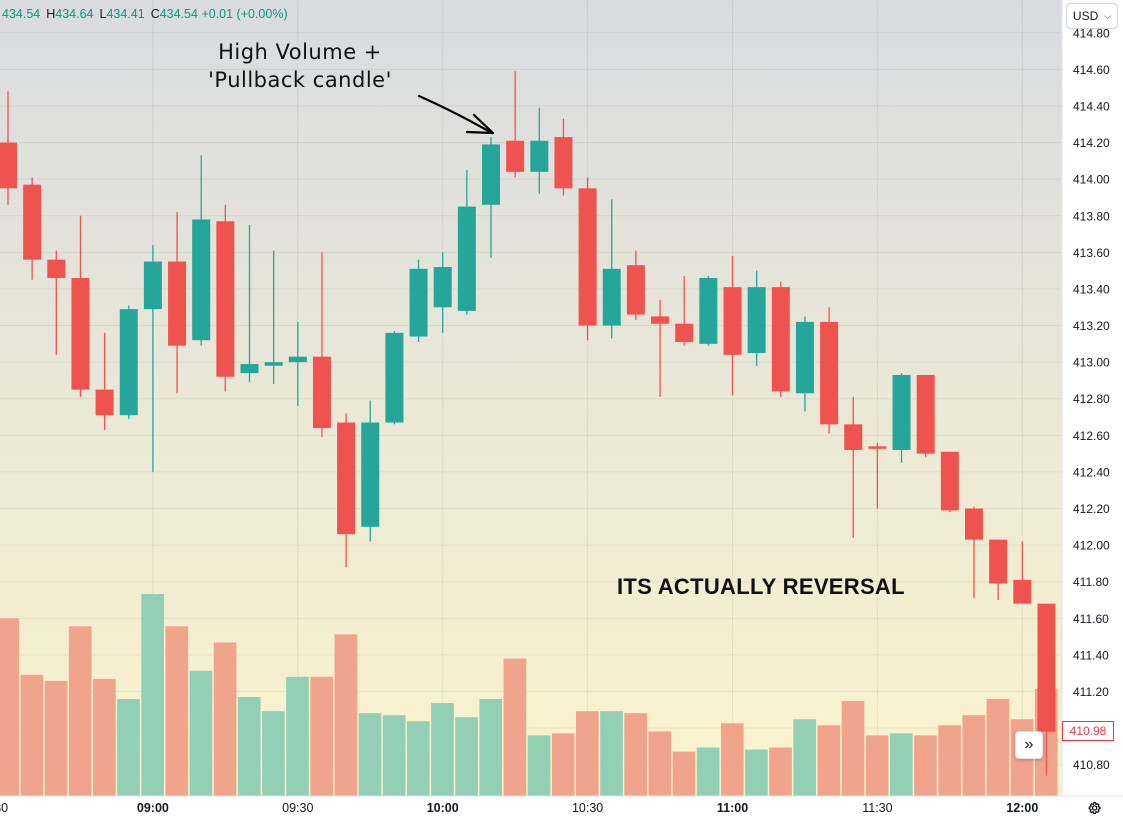  I want to click on price-tick-label: 410.80, so click(1091, 765).